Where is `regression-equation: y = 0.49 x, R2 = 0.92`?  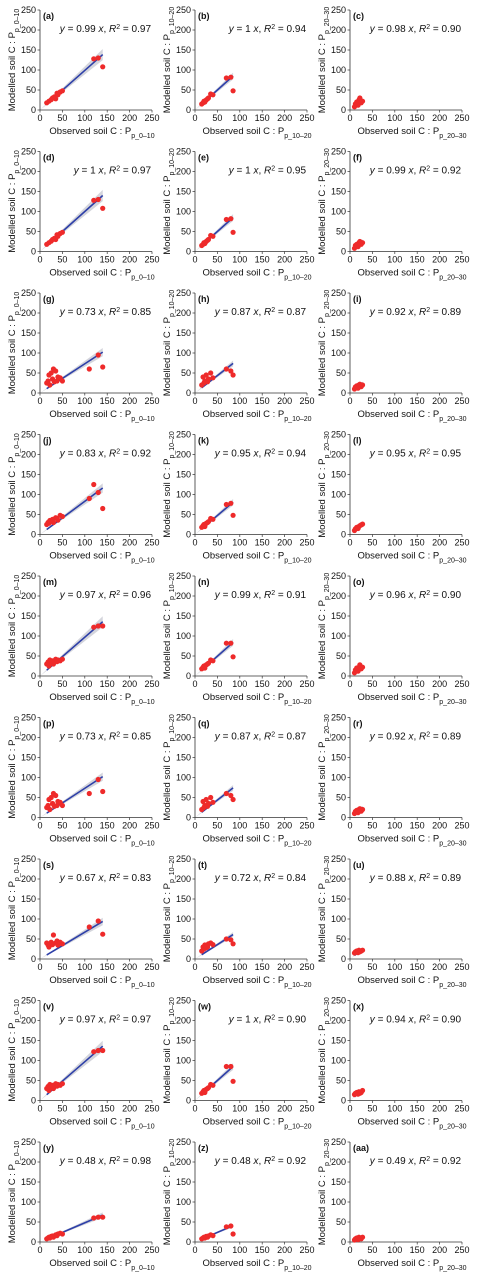
regression-equation: y = 0.49 x, R2 = 0.92 is located at coordinates (415, 1162).